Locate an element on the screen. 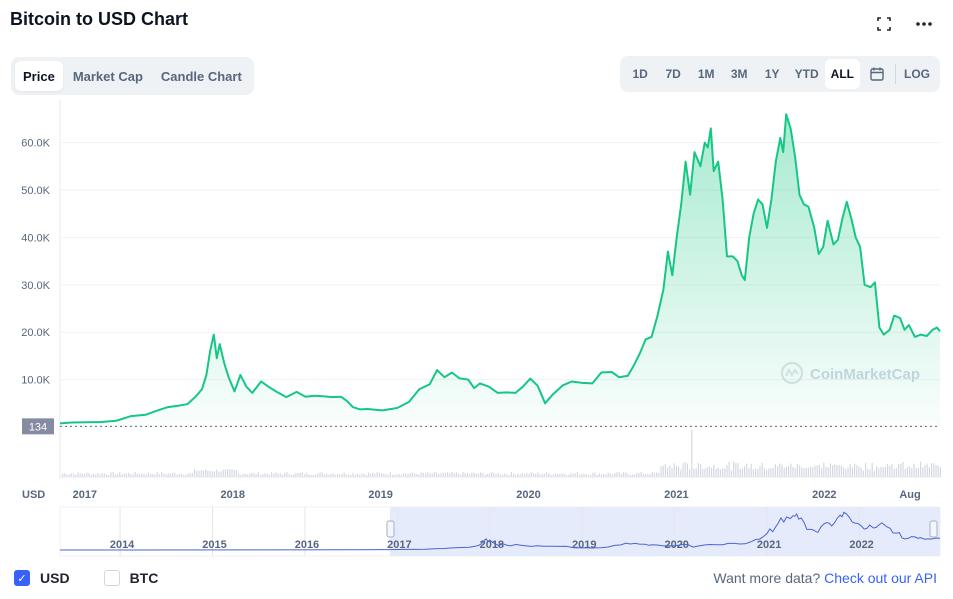 The height and width of the screenshot is (599, 953). log-toggle: LOG is located at coordinates (917, 74).